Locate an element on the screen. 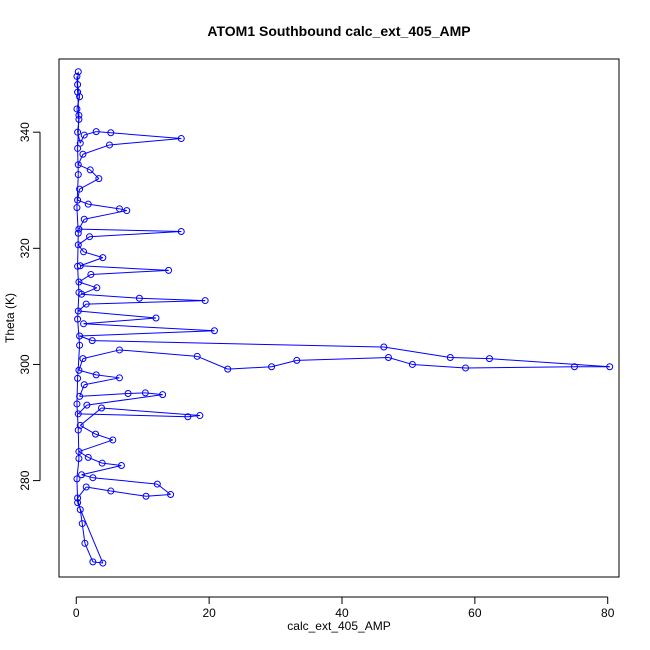 This screenshot has height=650, width=650. y-tick-label: 300 is located at coordinates (25, 364).